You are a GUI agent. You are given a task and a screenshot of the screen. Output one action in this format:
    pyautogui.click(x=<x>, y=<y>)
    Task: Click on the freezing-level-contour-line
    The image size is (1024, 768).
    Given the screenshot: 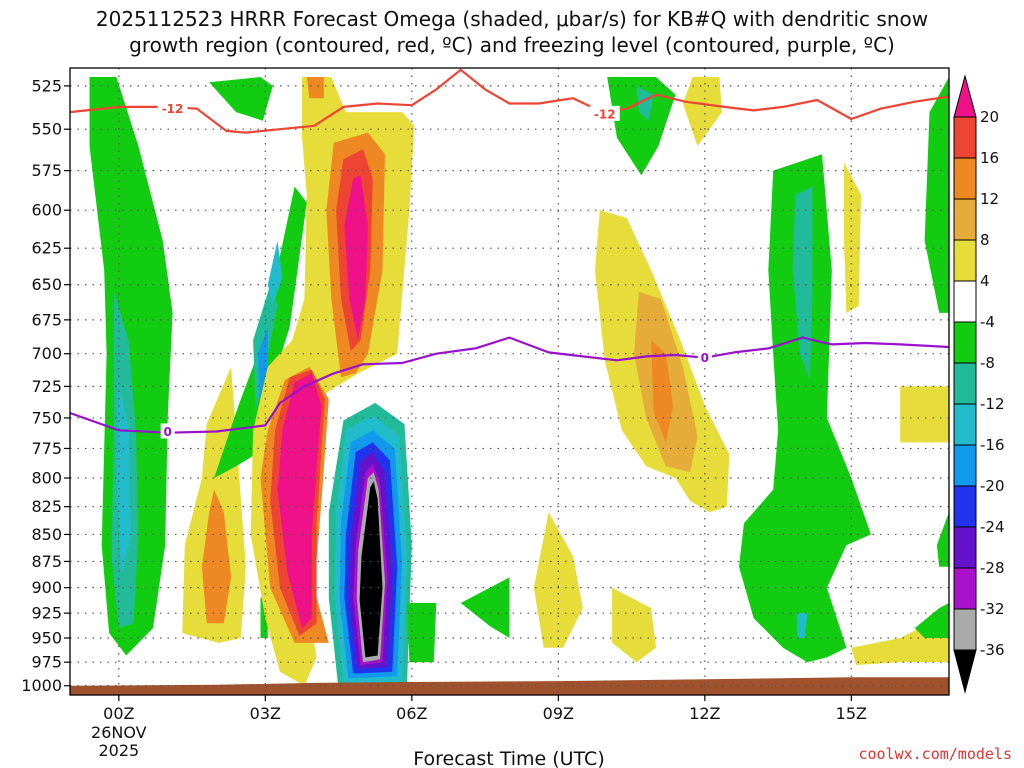 What is the action you would take?
    pyautogui.click(x=509, y=385)
    